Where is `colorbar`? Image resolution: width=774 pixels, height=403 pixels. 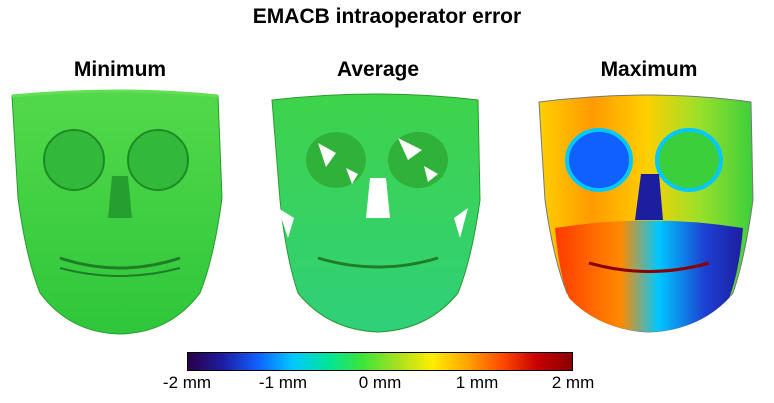
colorbar is located at coordinates (380, 361).